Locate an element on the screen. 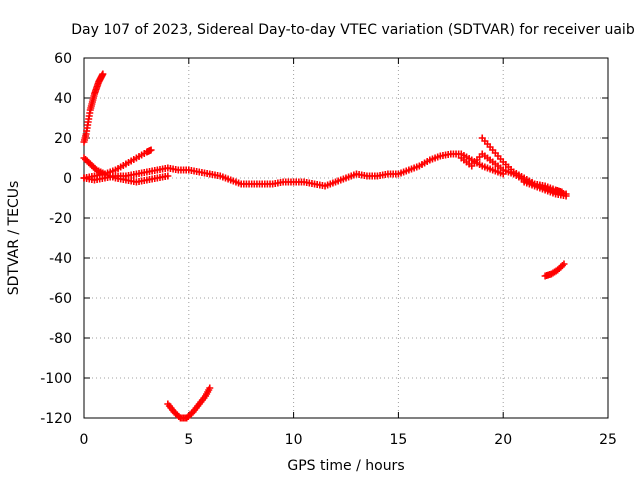  y-tick-label: -100 is located at coordinates (56, 379).